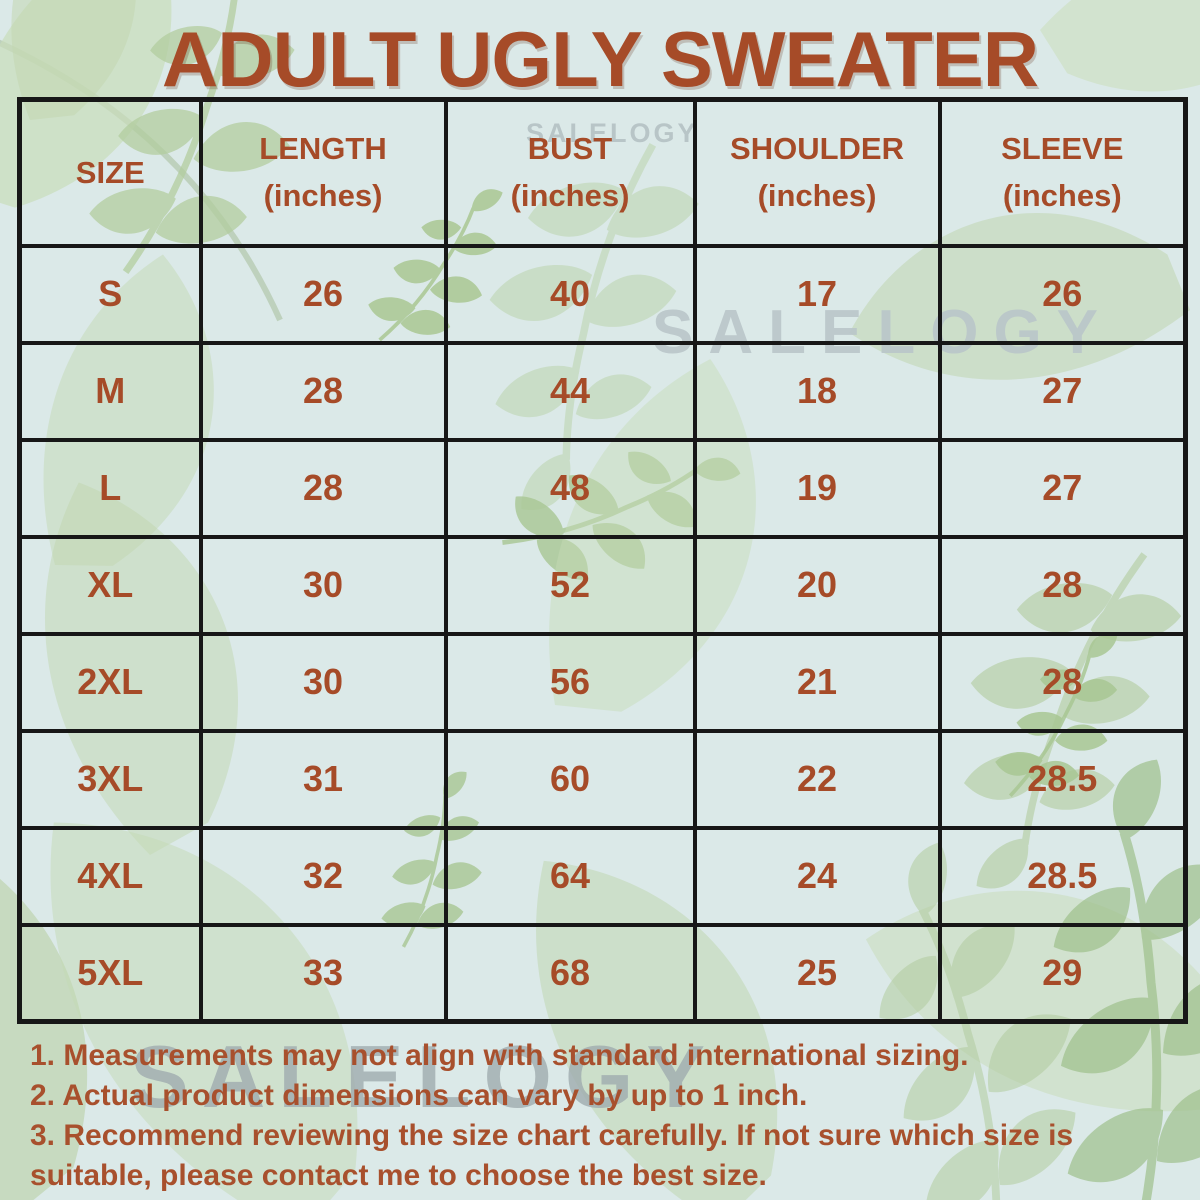 This screenshot has width=1200, height=1200. Describe the element at coordinates (110, 682) in the screenshot. I see `size-cell: 2XL` at that location.